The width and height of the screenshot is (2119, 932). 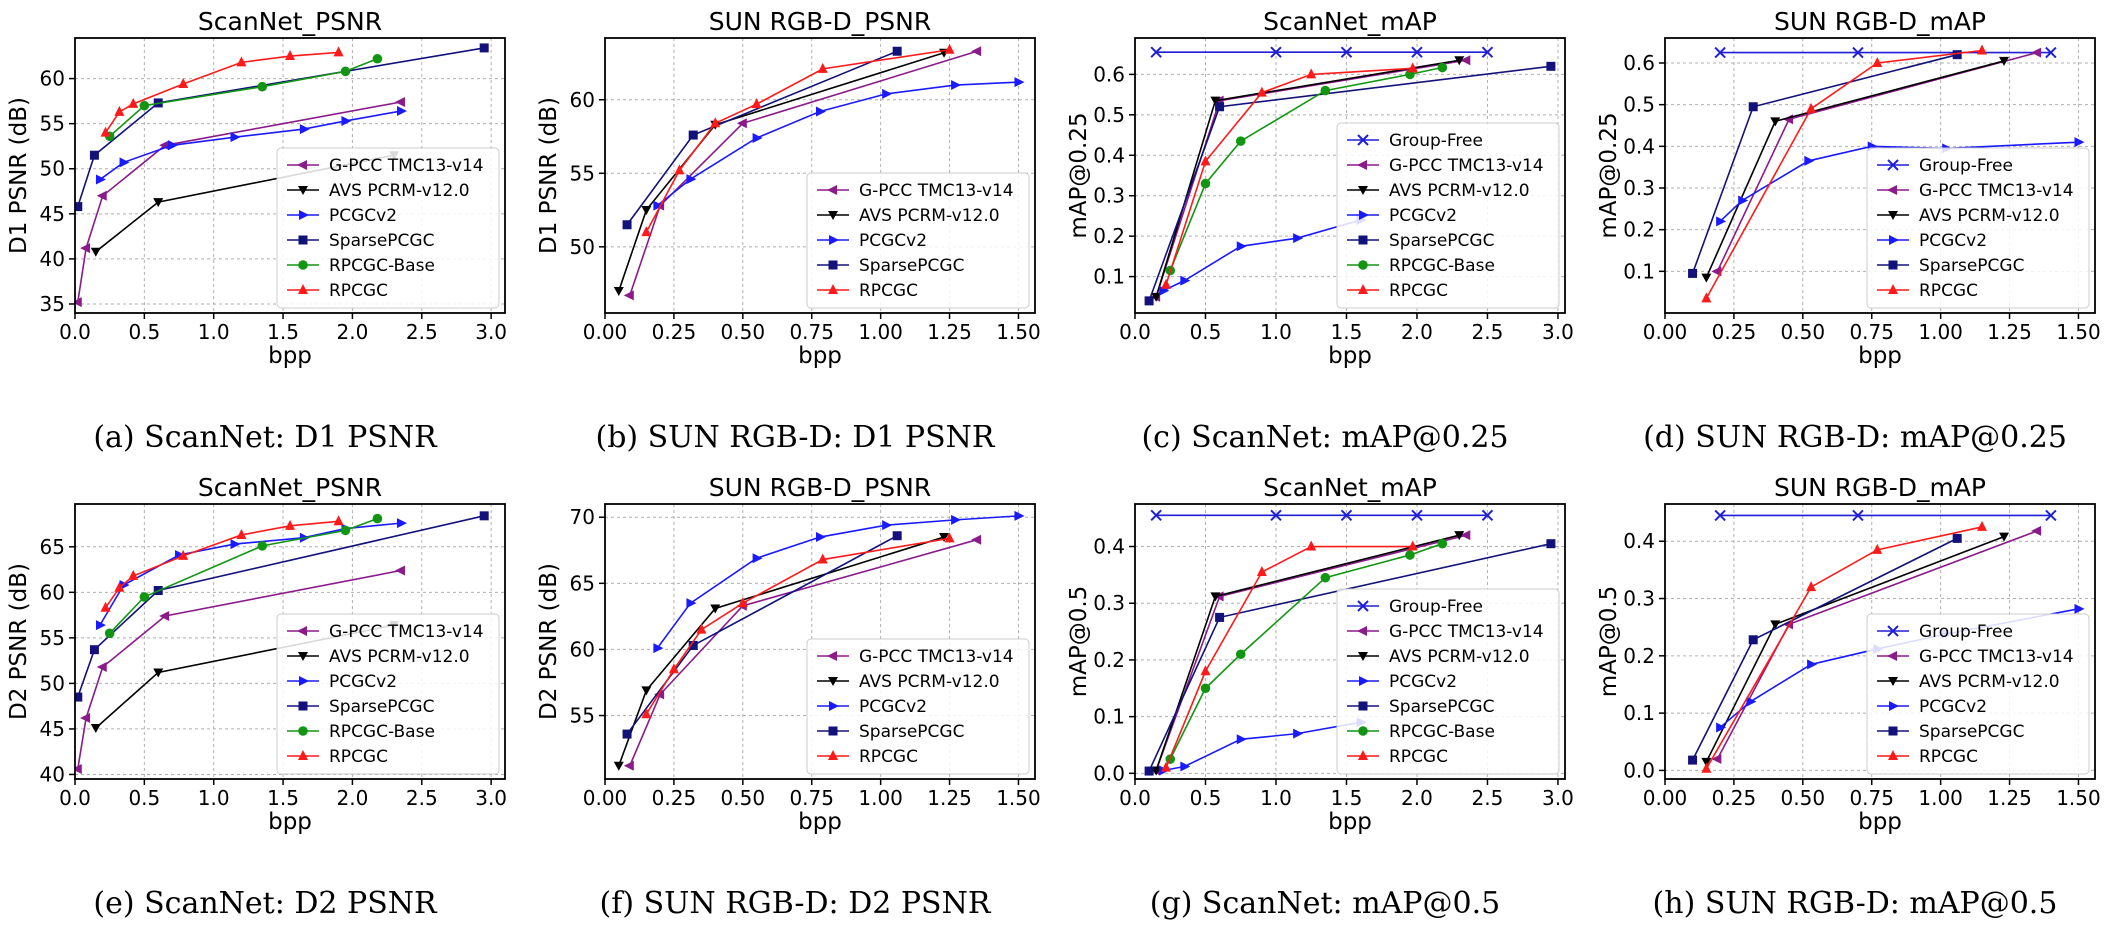 I want to click on x-tick-label: 0.5, so click(x=144, y=332).